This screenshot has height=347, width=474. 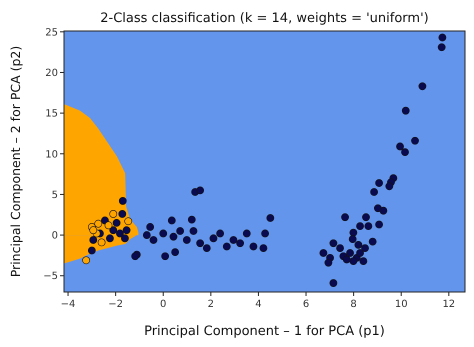 I want to click on y-tick-label: 20, so click(x=51, y=73).